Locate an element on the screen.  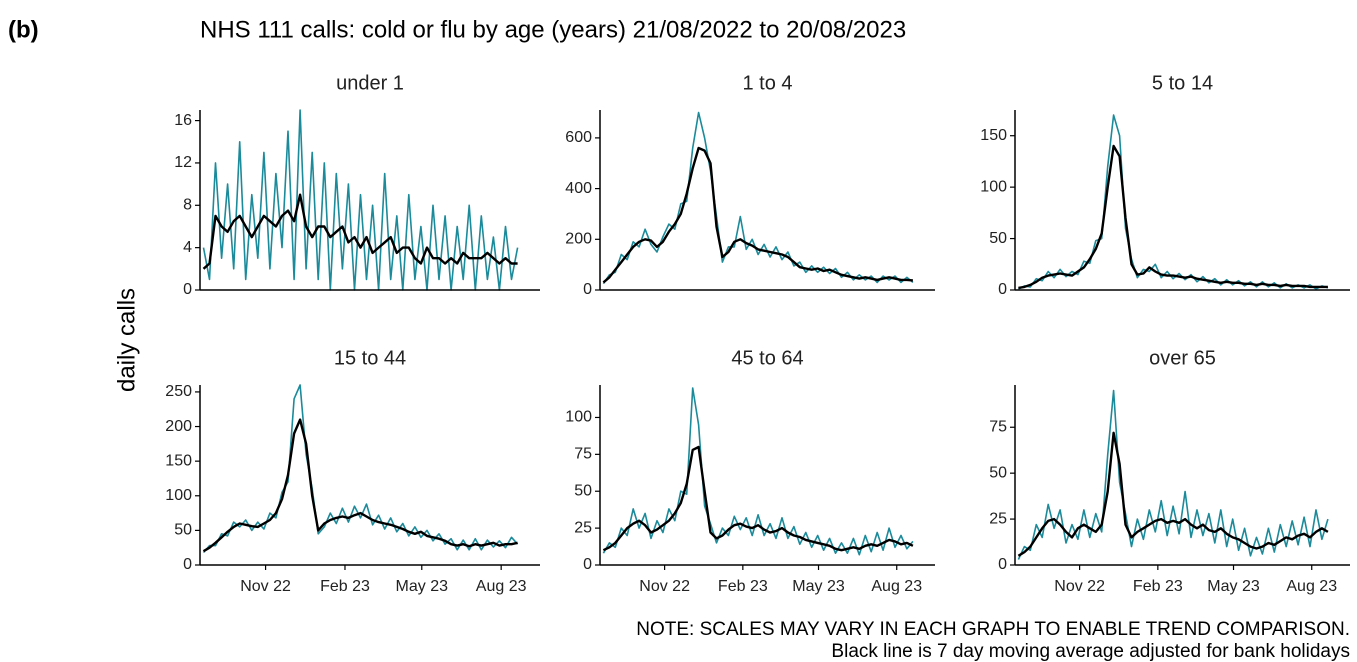
y-tick-label: 16 is located at coordinates (183, 120).